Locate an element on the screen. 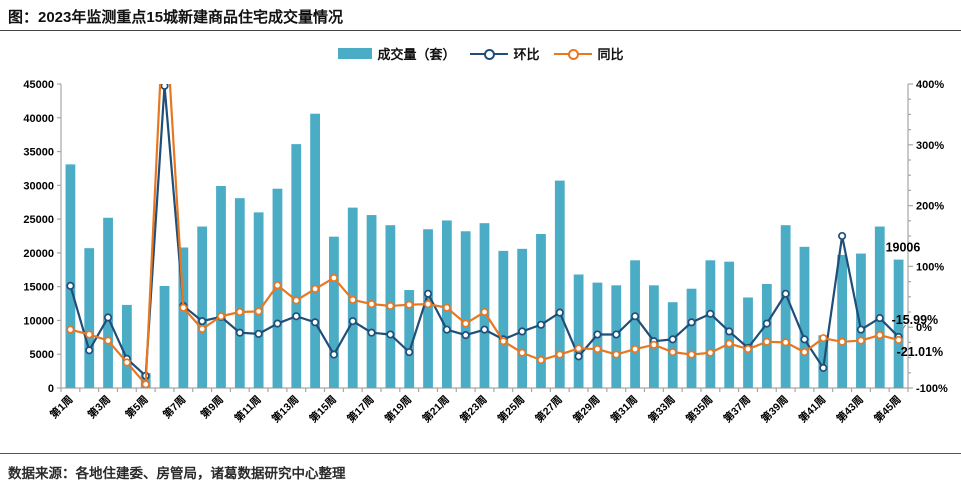  label-tongbi-last: -21.01% is located at coordinates (920, 352).